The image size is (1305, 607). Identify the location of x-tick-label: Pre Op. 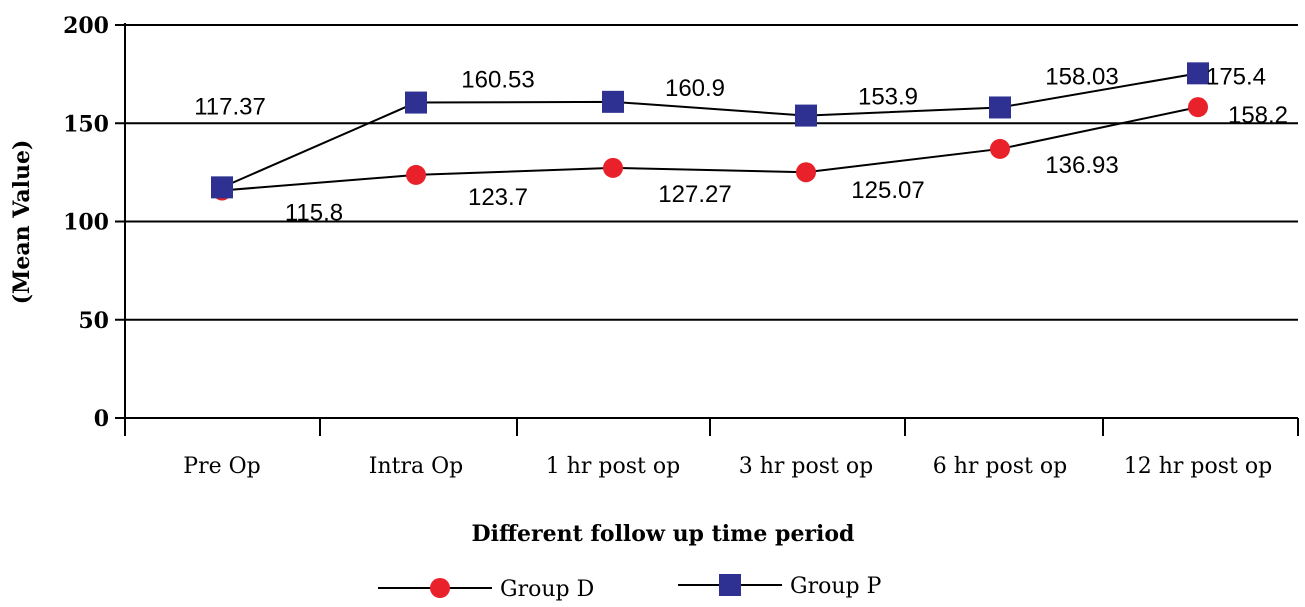
(221, 466).